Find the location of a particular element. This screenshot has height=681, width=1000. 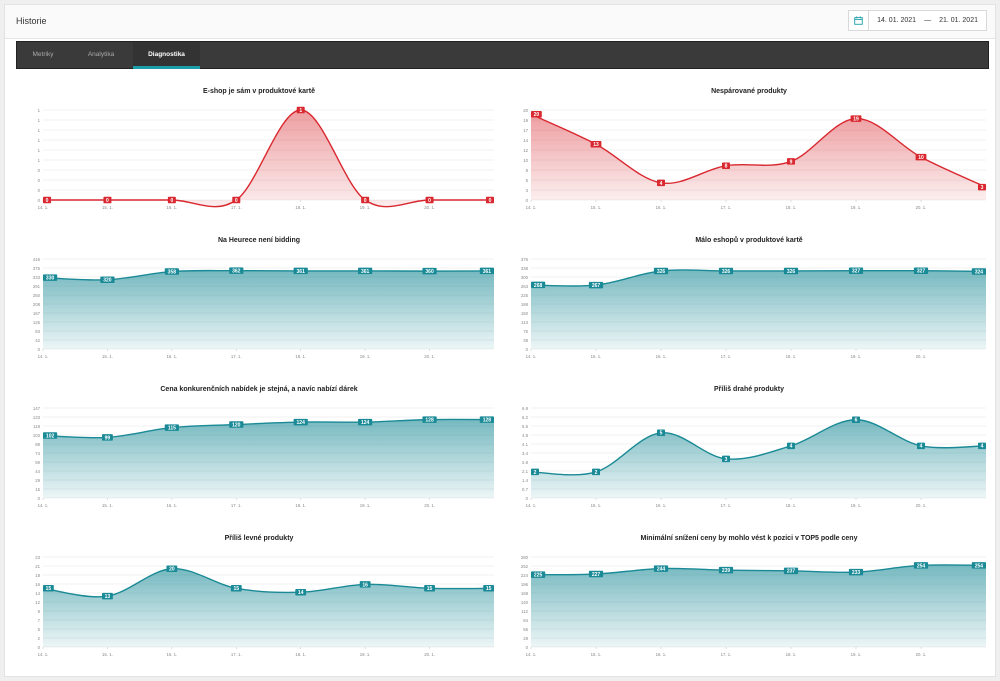

y-tick-label: 133 is located at coordinates (37, 417).